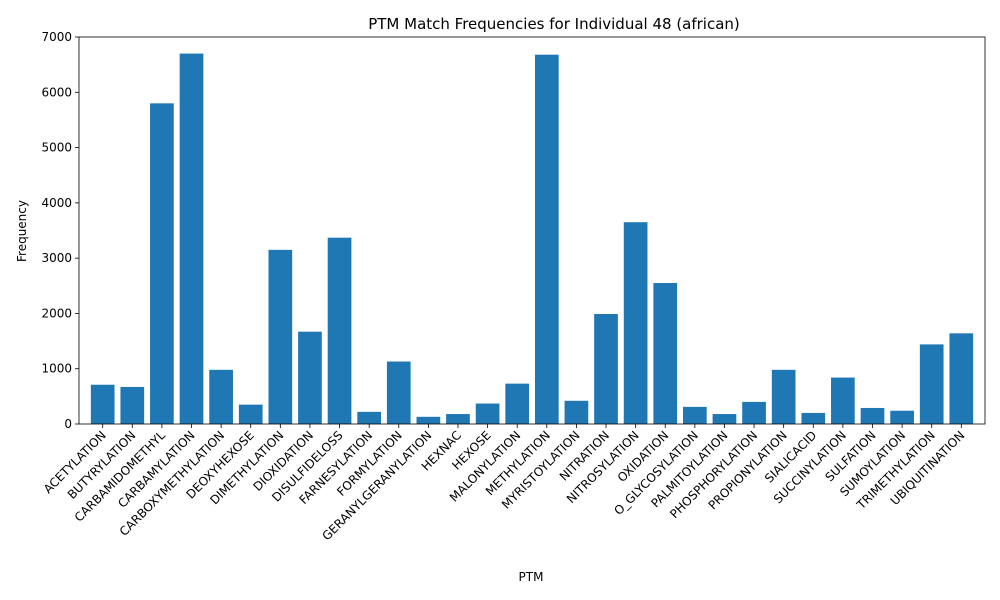 This screenshot has height=600, width=1000. Describe the element at coordinates (191, 238) in the screenshot. I see `bar-carbamylation` at that location.